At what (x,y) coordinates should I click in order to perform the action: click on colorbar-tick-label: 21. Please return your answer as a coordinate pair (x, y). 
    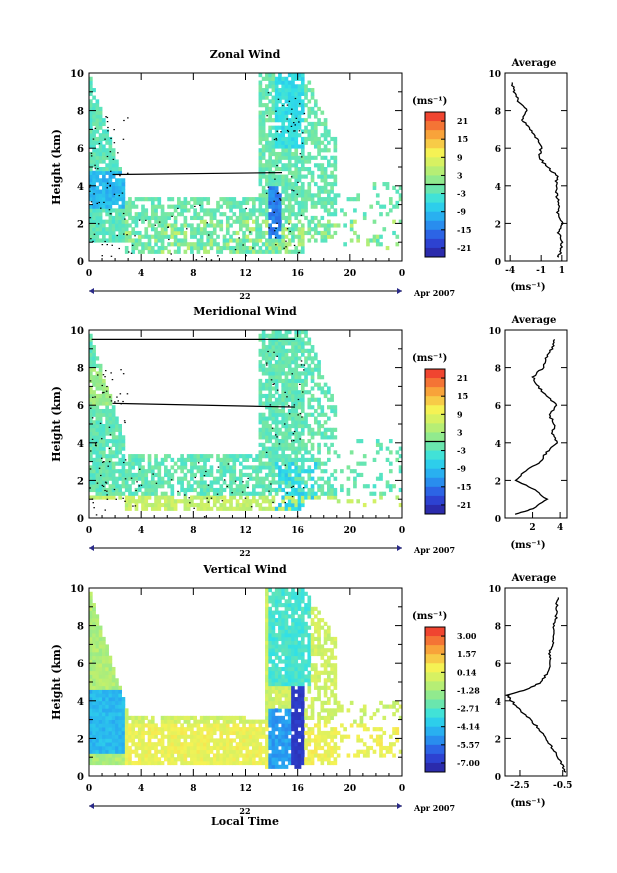
    Looking at the image, I should click on (462, 378).